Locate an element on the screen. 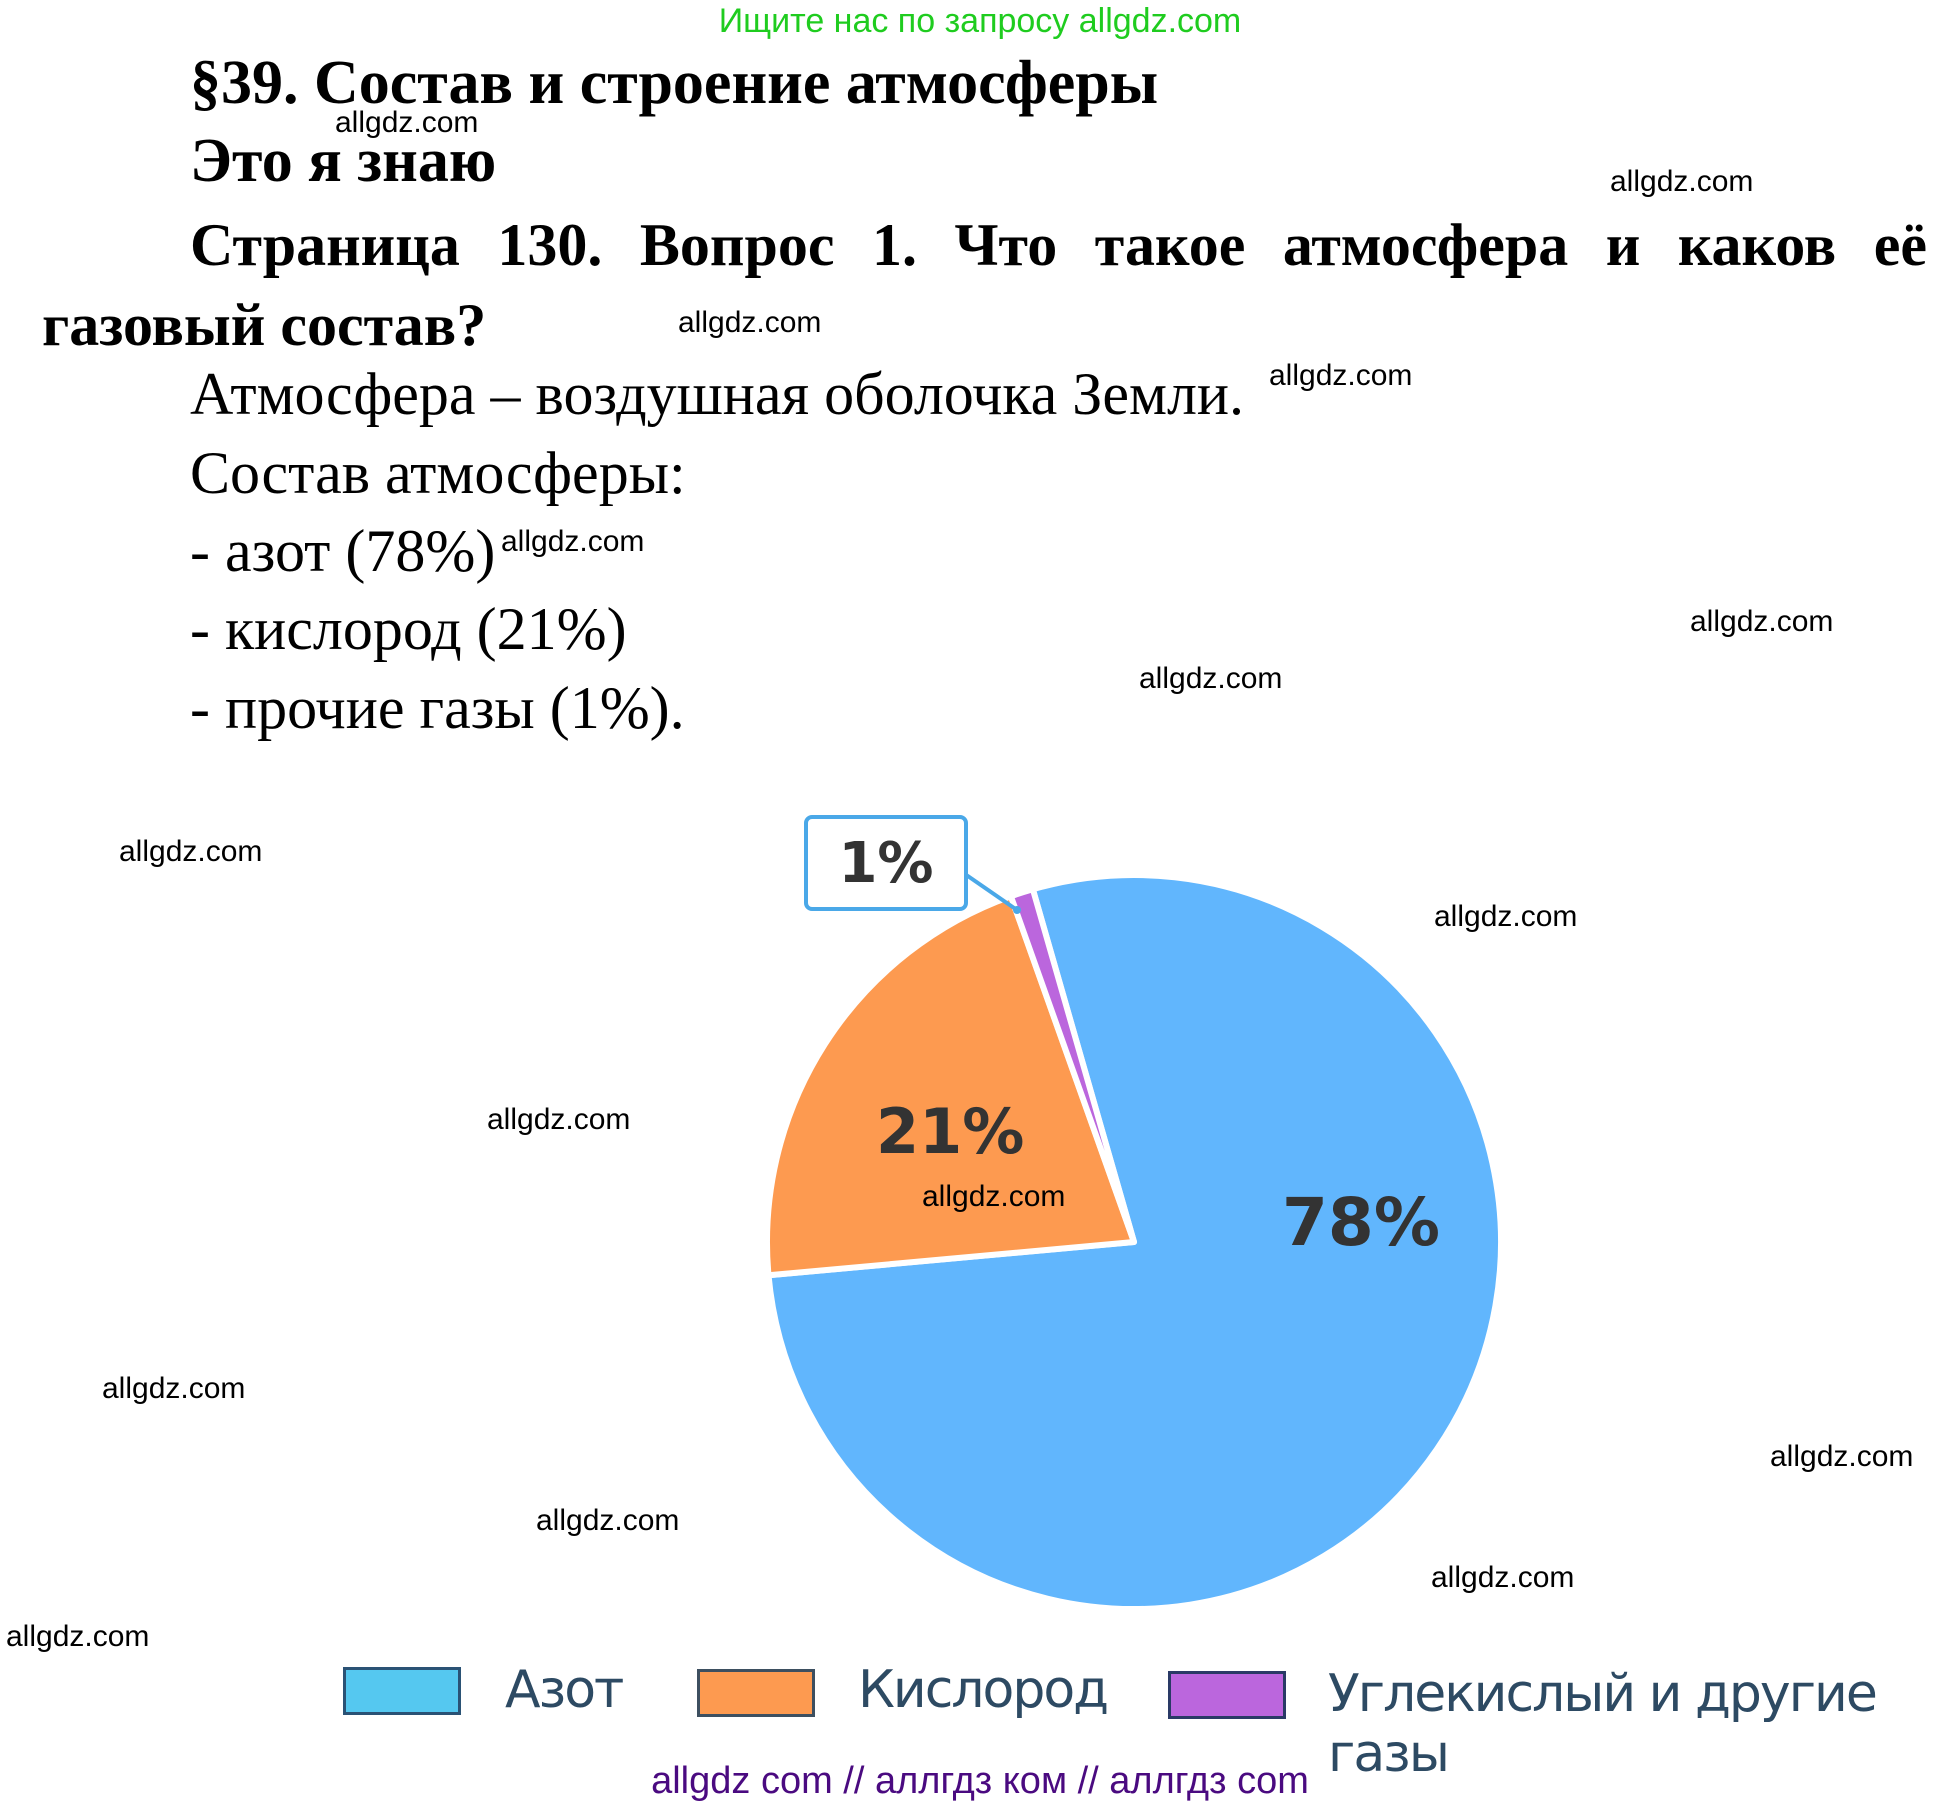 The height and width of the screenshot is (1809, 1960). composition-item-other: - прочие газы (1%). is located at coordinates (437, 708).